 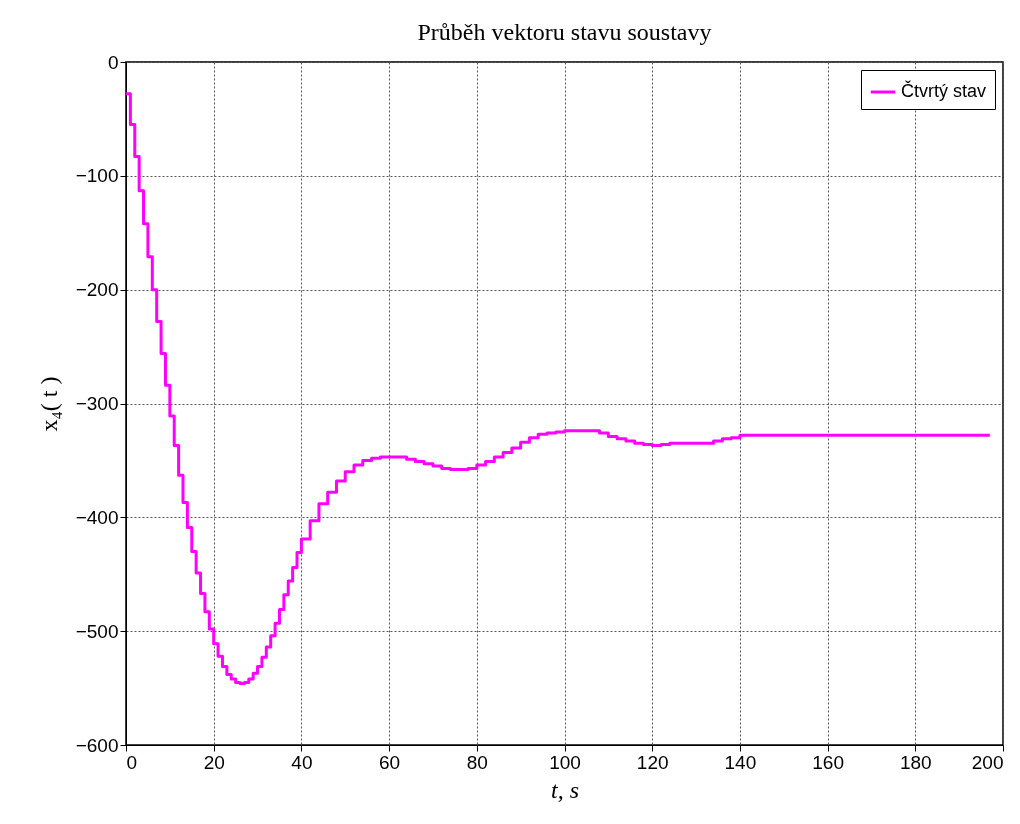 What do you see at coordinates (477, 762) in the screenshot?
I see `x-tick-label: 80` at bounding box center [477, 762].